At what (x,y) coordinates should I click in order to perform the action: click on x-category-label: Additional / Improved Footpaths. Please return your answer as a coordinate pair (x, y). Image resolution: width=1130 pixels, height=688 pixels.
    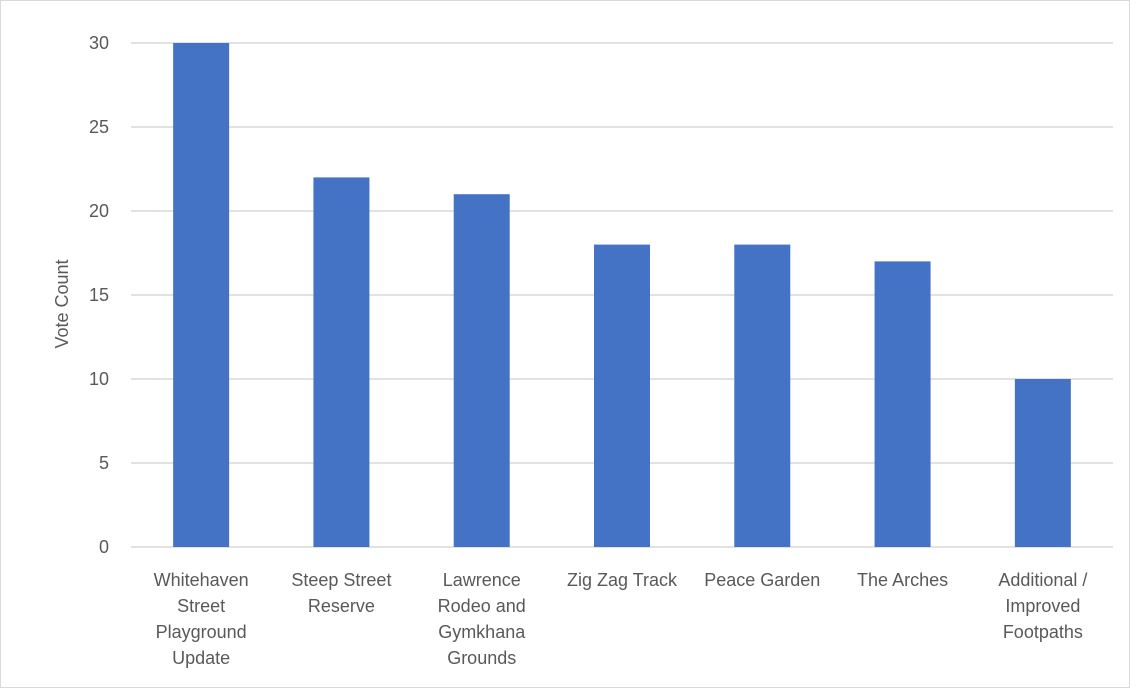
    Looking at the image, I should click on (1042, 606).